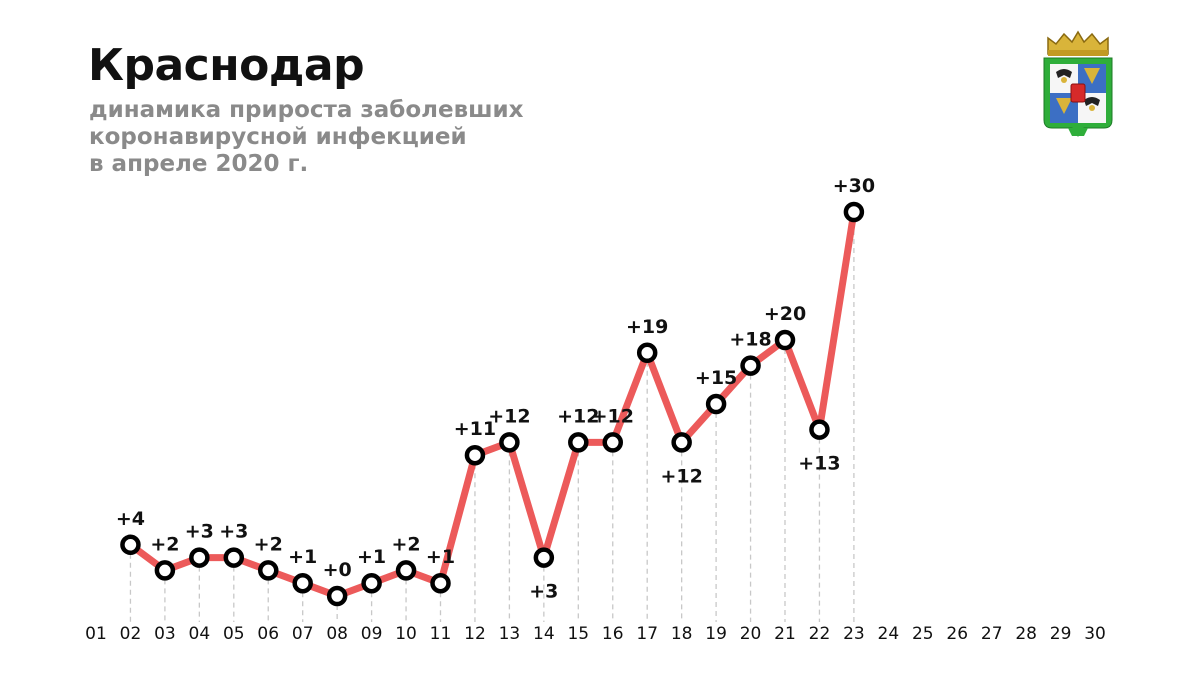  I want to click on data-label: +4, so click(130, 519).